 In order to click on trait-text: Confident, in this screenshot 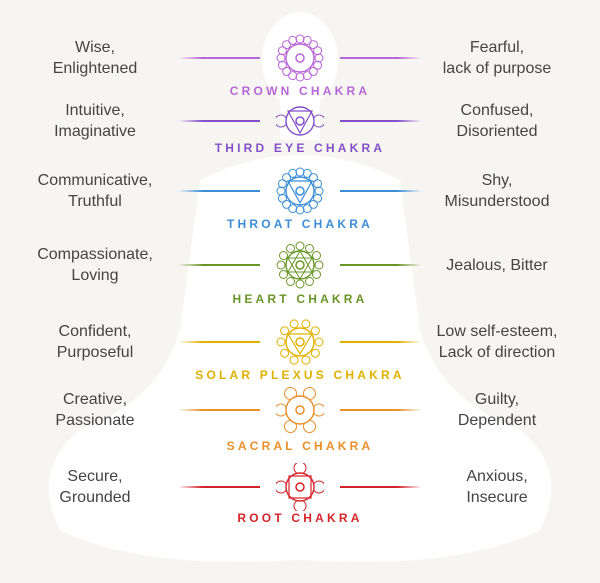, I will do `click(95, 331)`.